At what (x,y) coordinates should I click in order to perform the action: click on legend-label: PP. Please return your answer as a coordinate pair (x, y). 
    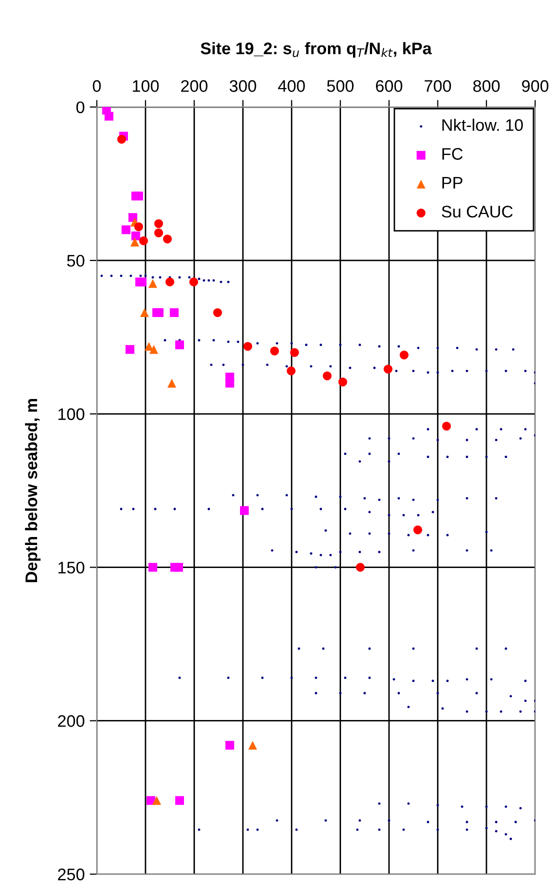
    Looking at the image, I should click on (452, 183).